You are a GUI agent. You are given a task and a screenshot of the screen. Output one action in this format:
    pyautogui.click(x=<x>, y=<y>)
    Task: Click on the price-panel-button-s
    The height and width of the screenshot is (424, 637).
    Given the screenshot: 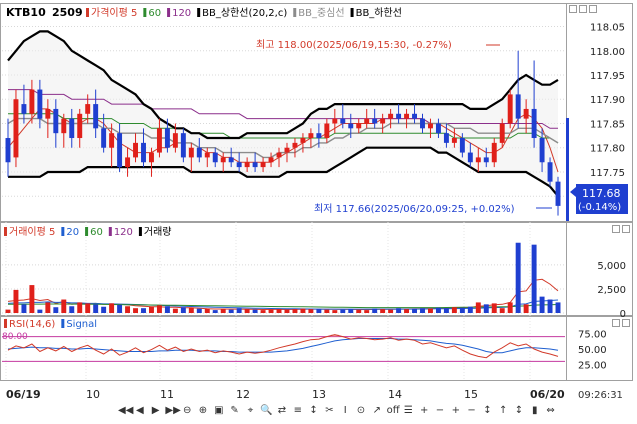 What is the action you would take?
    pyautogui.click(x=593, y=9)
    